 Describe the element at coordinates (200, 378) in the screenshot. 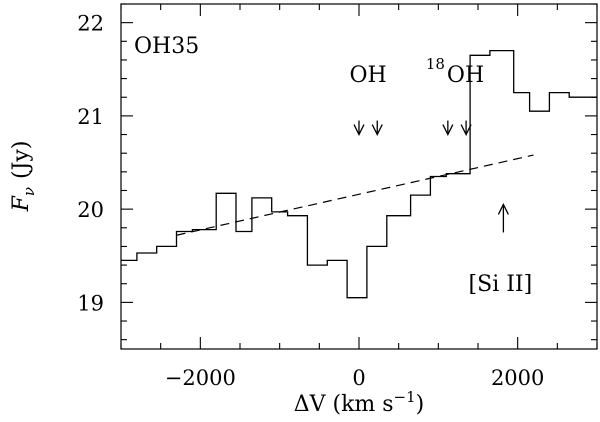

I see `x-tick-label: −2000` at that location.